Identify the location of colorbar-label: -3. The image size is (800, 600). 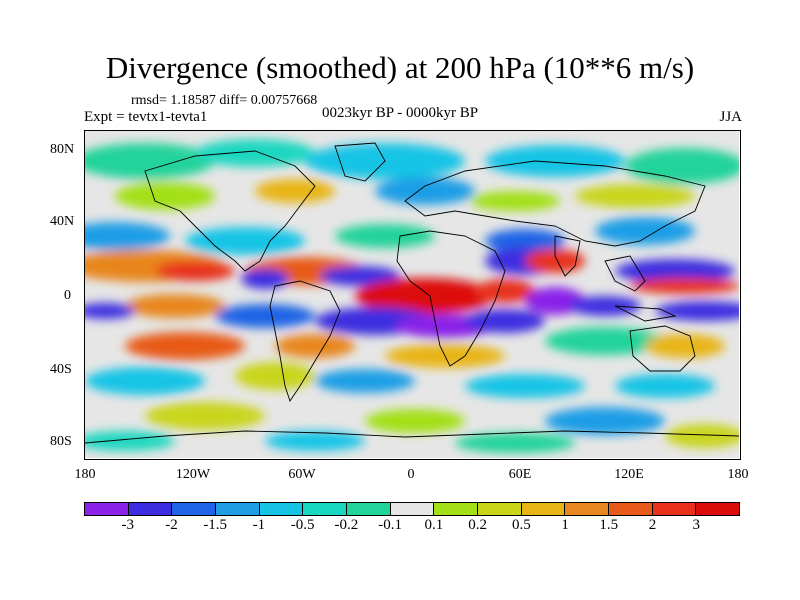
(127, 525).